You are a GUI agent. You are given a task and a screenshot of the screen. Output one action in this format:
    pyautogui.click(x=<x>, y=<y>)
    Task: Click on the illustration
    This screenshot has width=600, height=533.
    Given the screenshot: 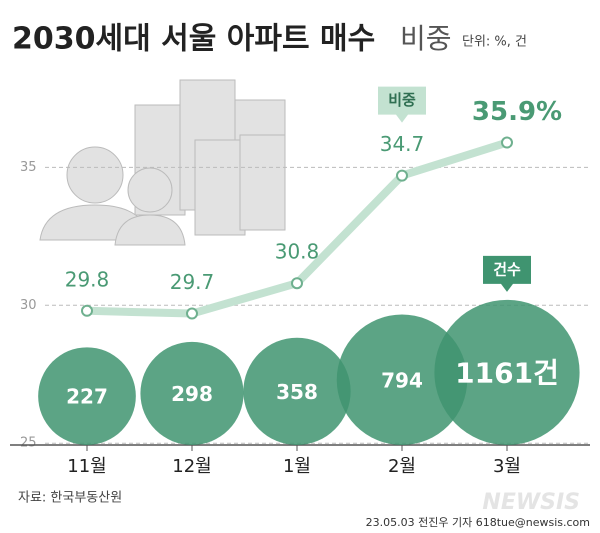 What is the action you would take?
    pyautogui.click(x=162, y=162)
    